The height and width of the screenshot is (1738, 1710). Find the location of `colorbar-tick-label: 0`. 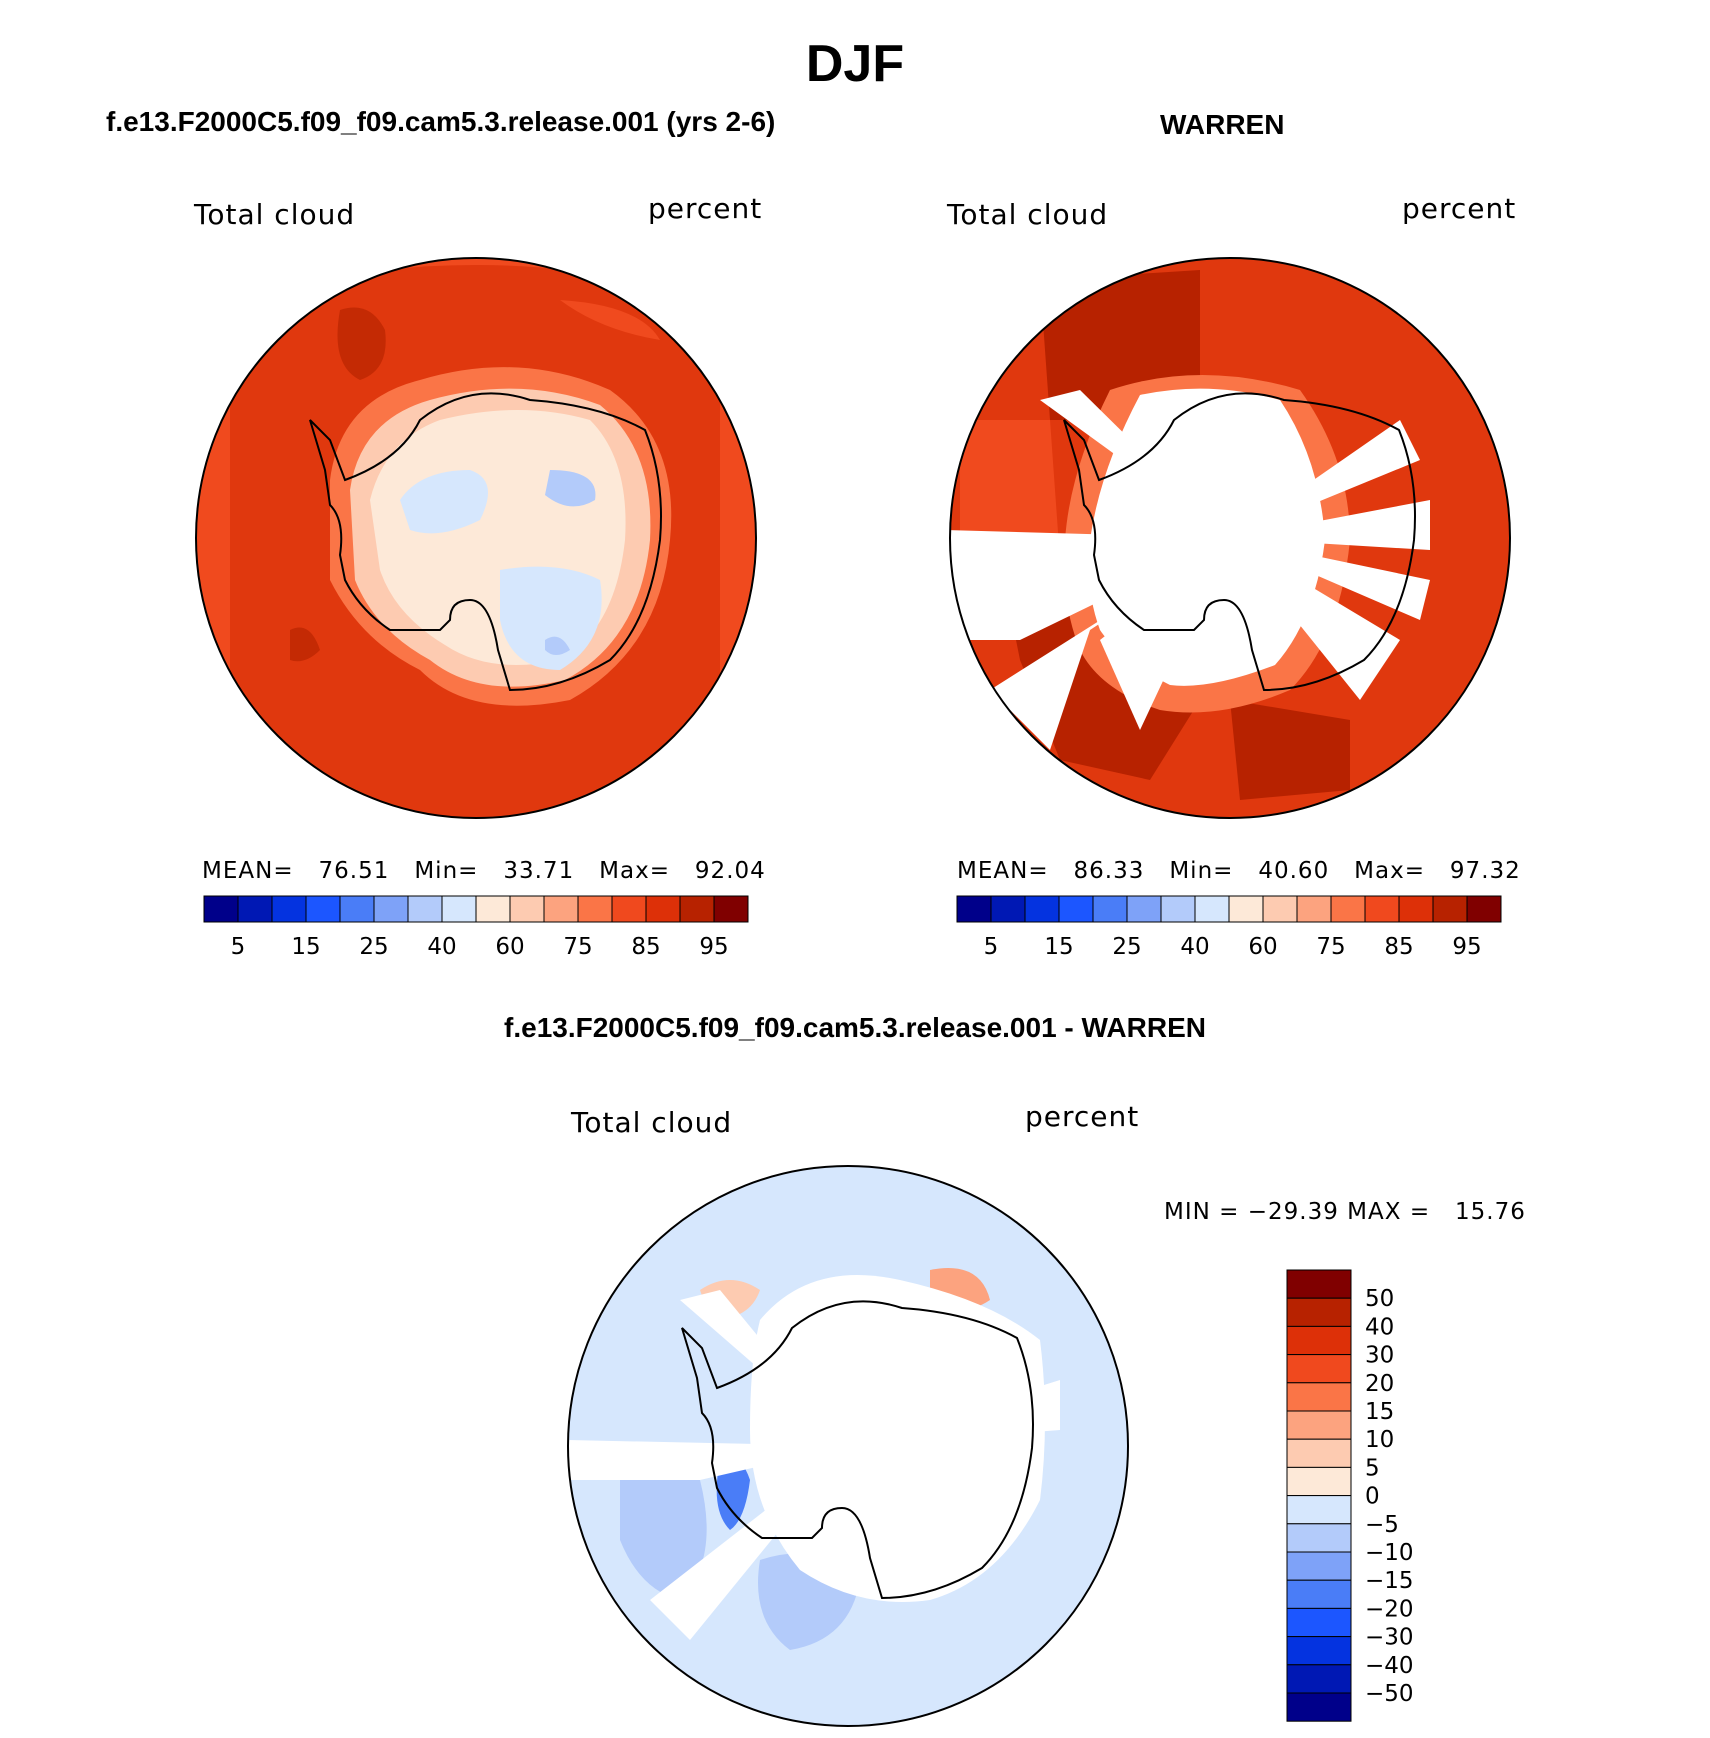

colorbar-tick-label: 0 is located at coordinates (1372, 1497).